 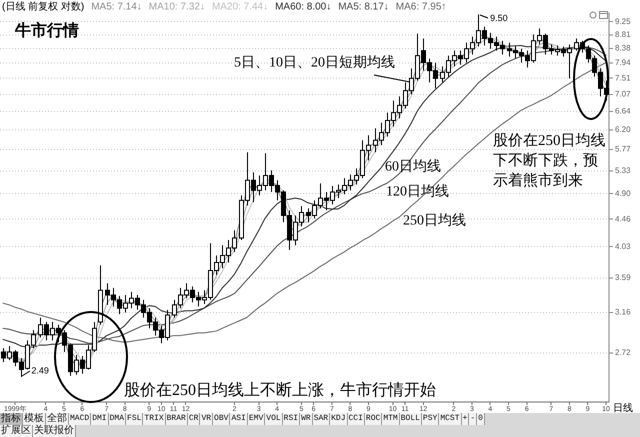 What do you see at coordinates (11, 419) in the screenshot?
I see `tab: 指标` at bounding box center [11, 419].